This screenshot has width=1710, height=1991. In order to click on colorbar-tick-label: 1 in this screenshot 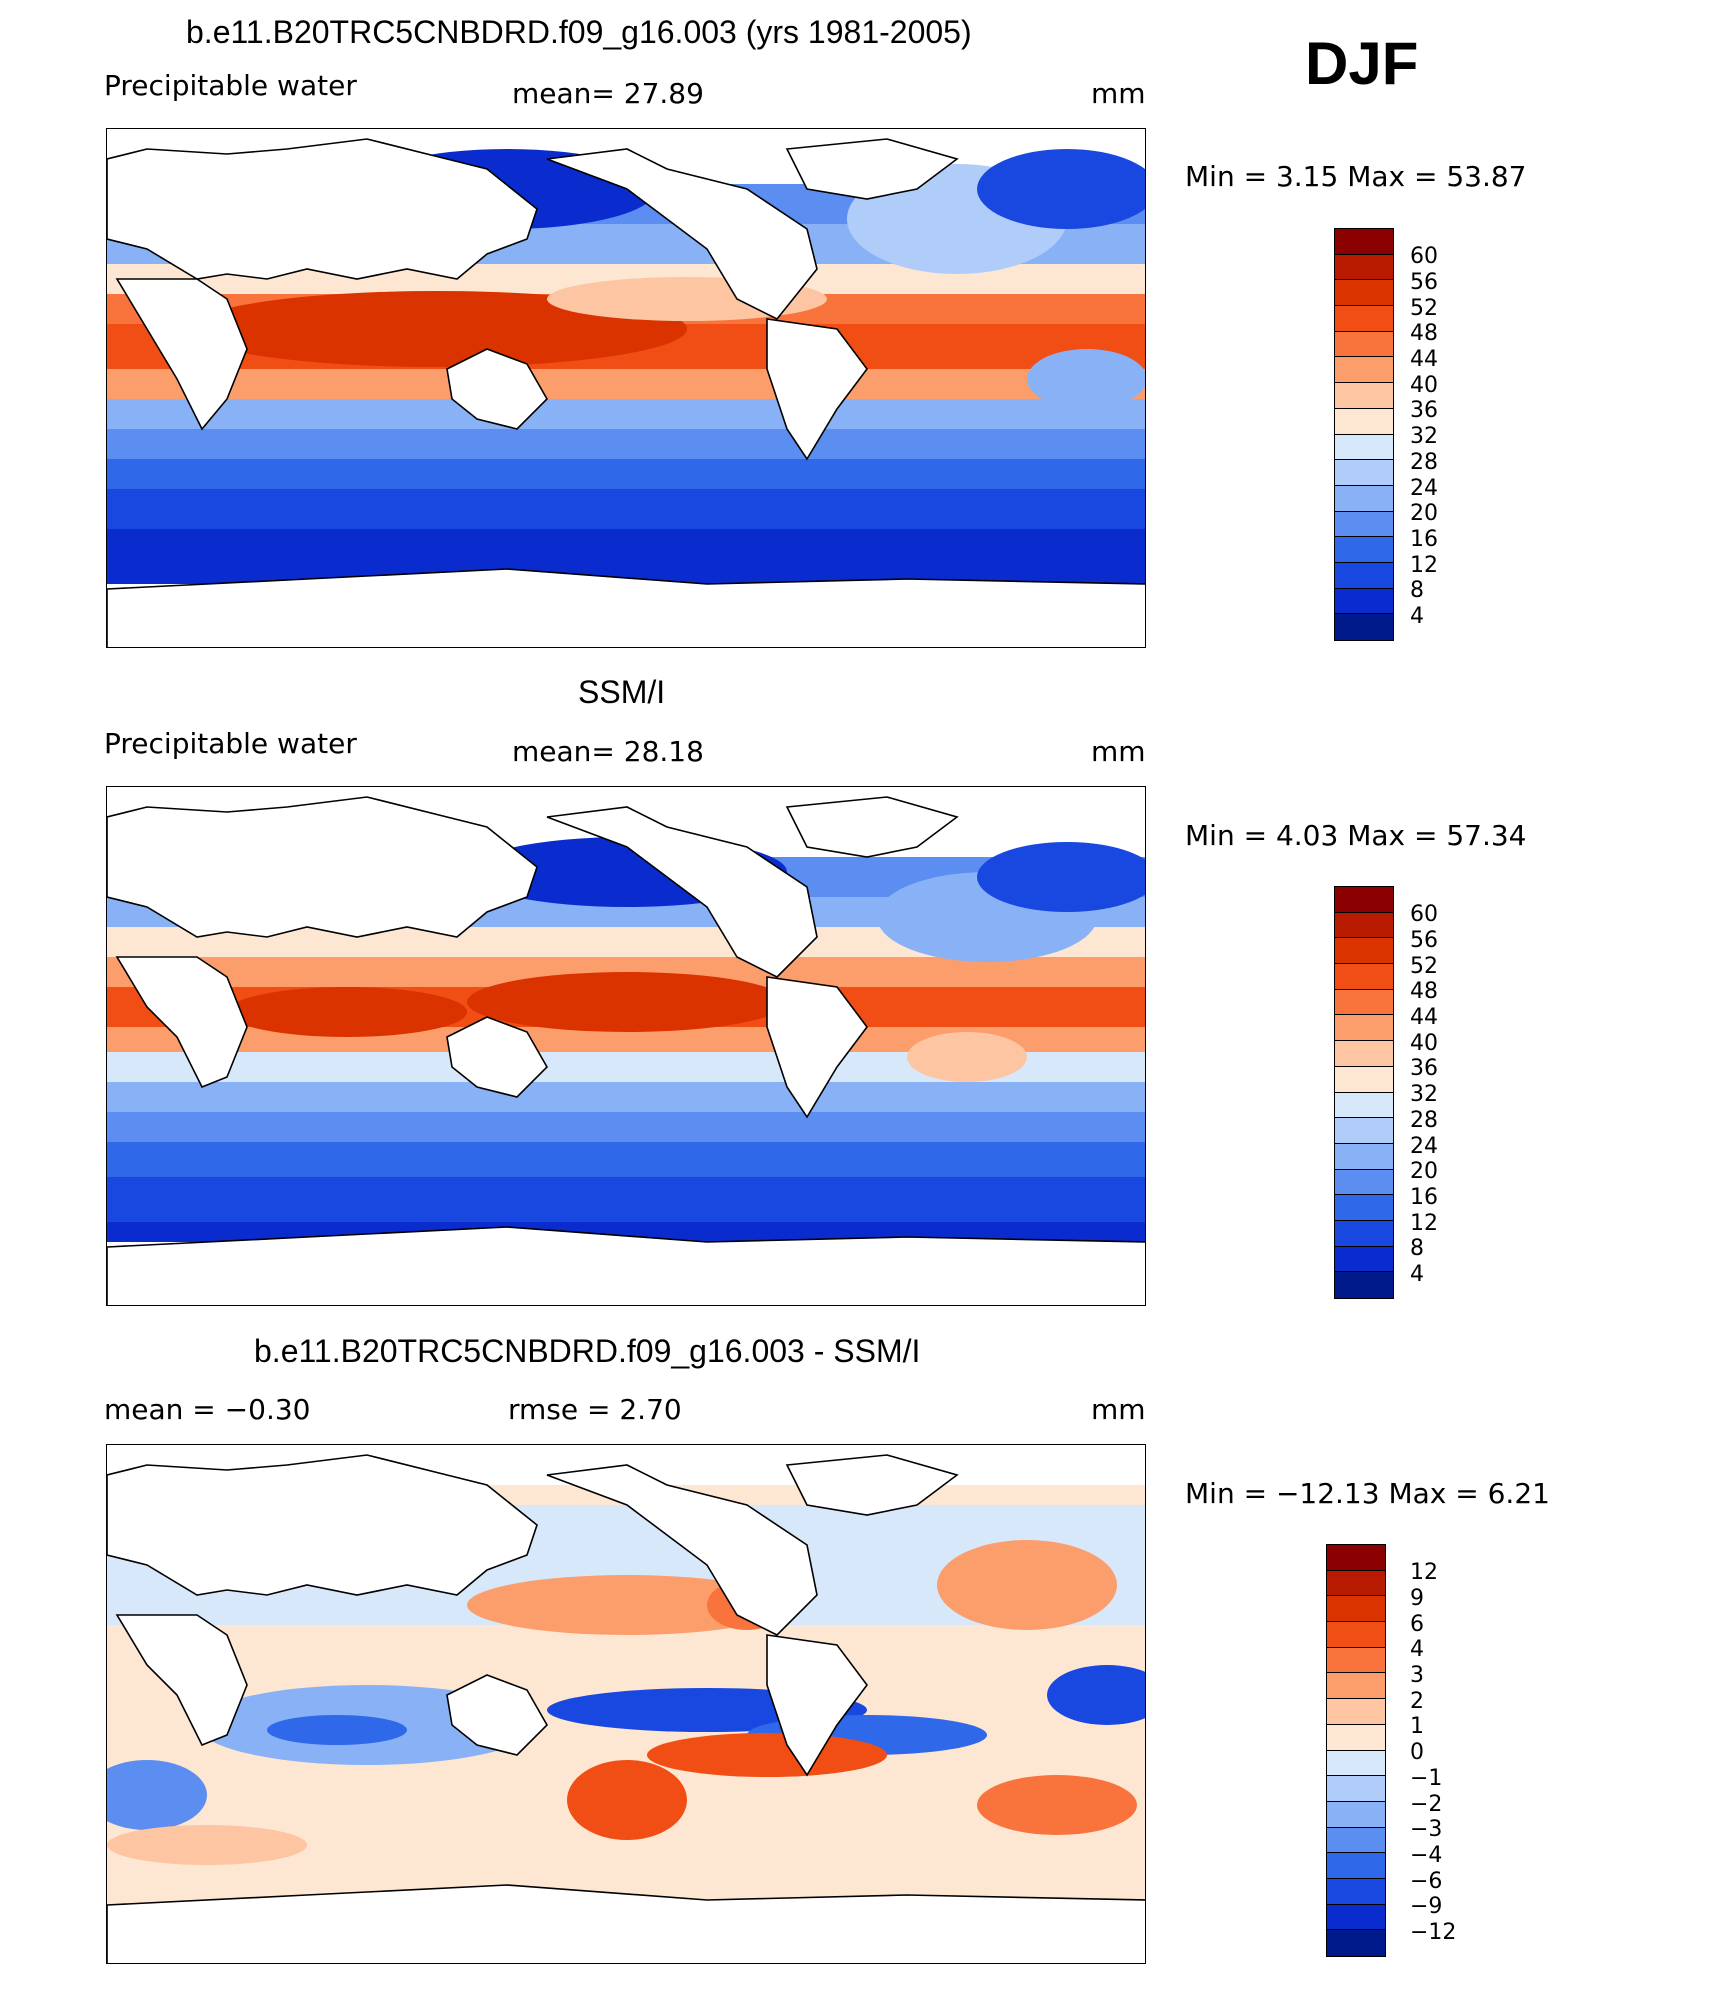, I will do `click(1417, 1726)`.